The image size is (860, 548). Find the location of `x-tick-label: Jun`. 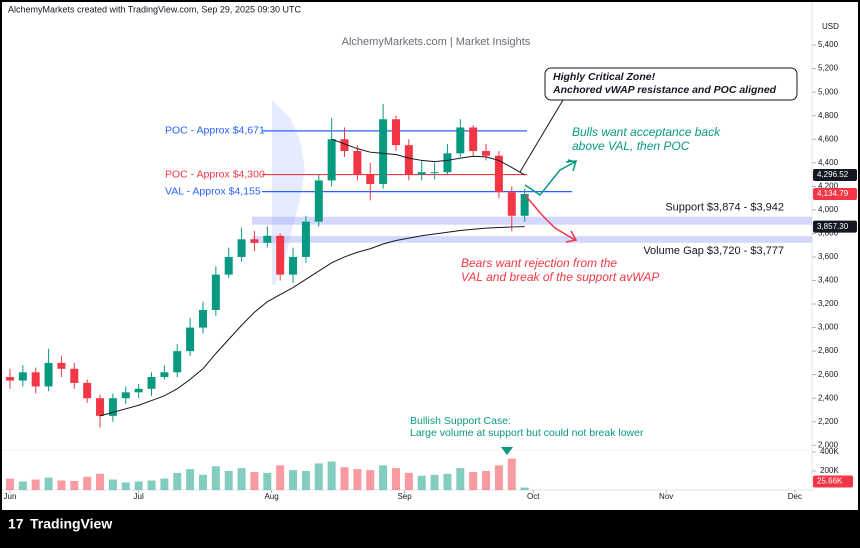

x-tick-label: Jun is located at coordinates (10, 496).